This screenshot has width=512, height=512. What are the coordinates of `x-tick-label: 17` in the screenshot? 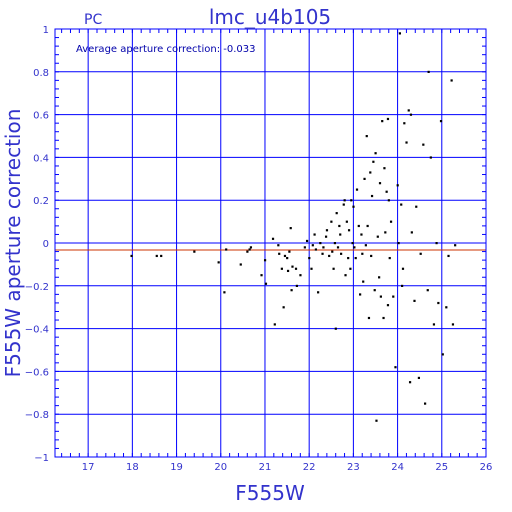 It's located at (88, 467).